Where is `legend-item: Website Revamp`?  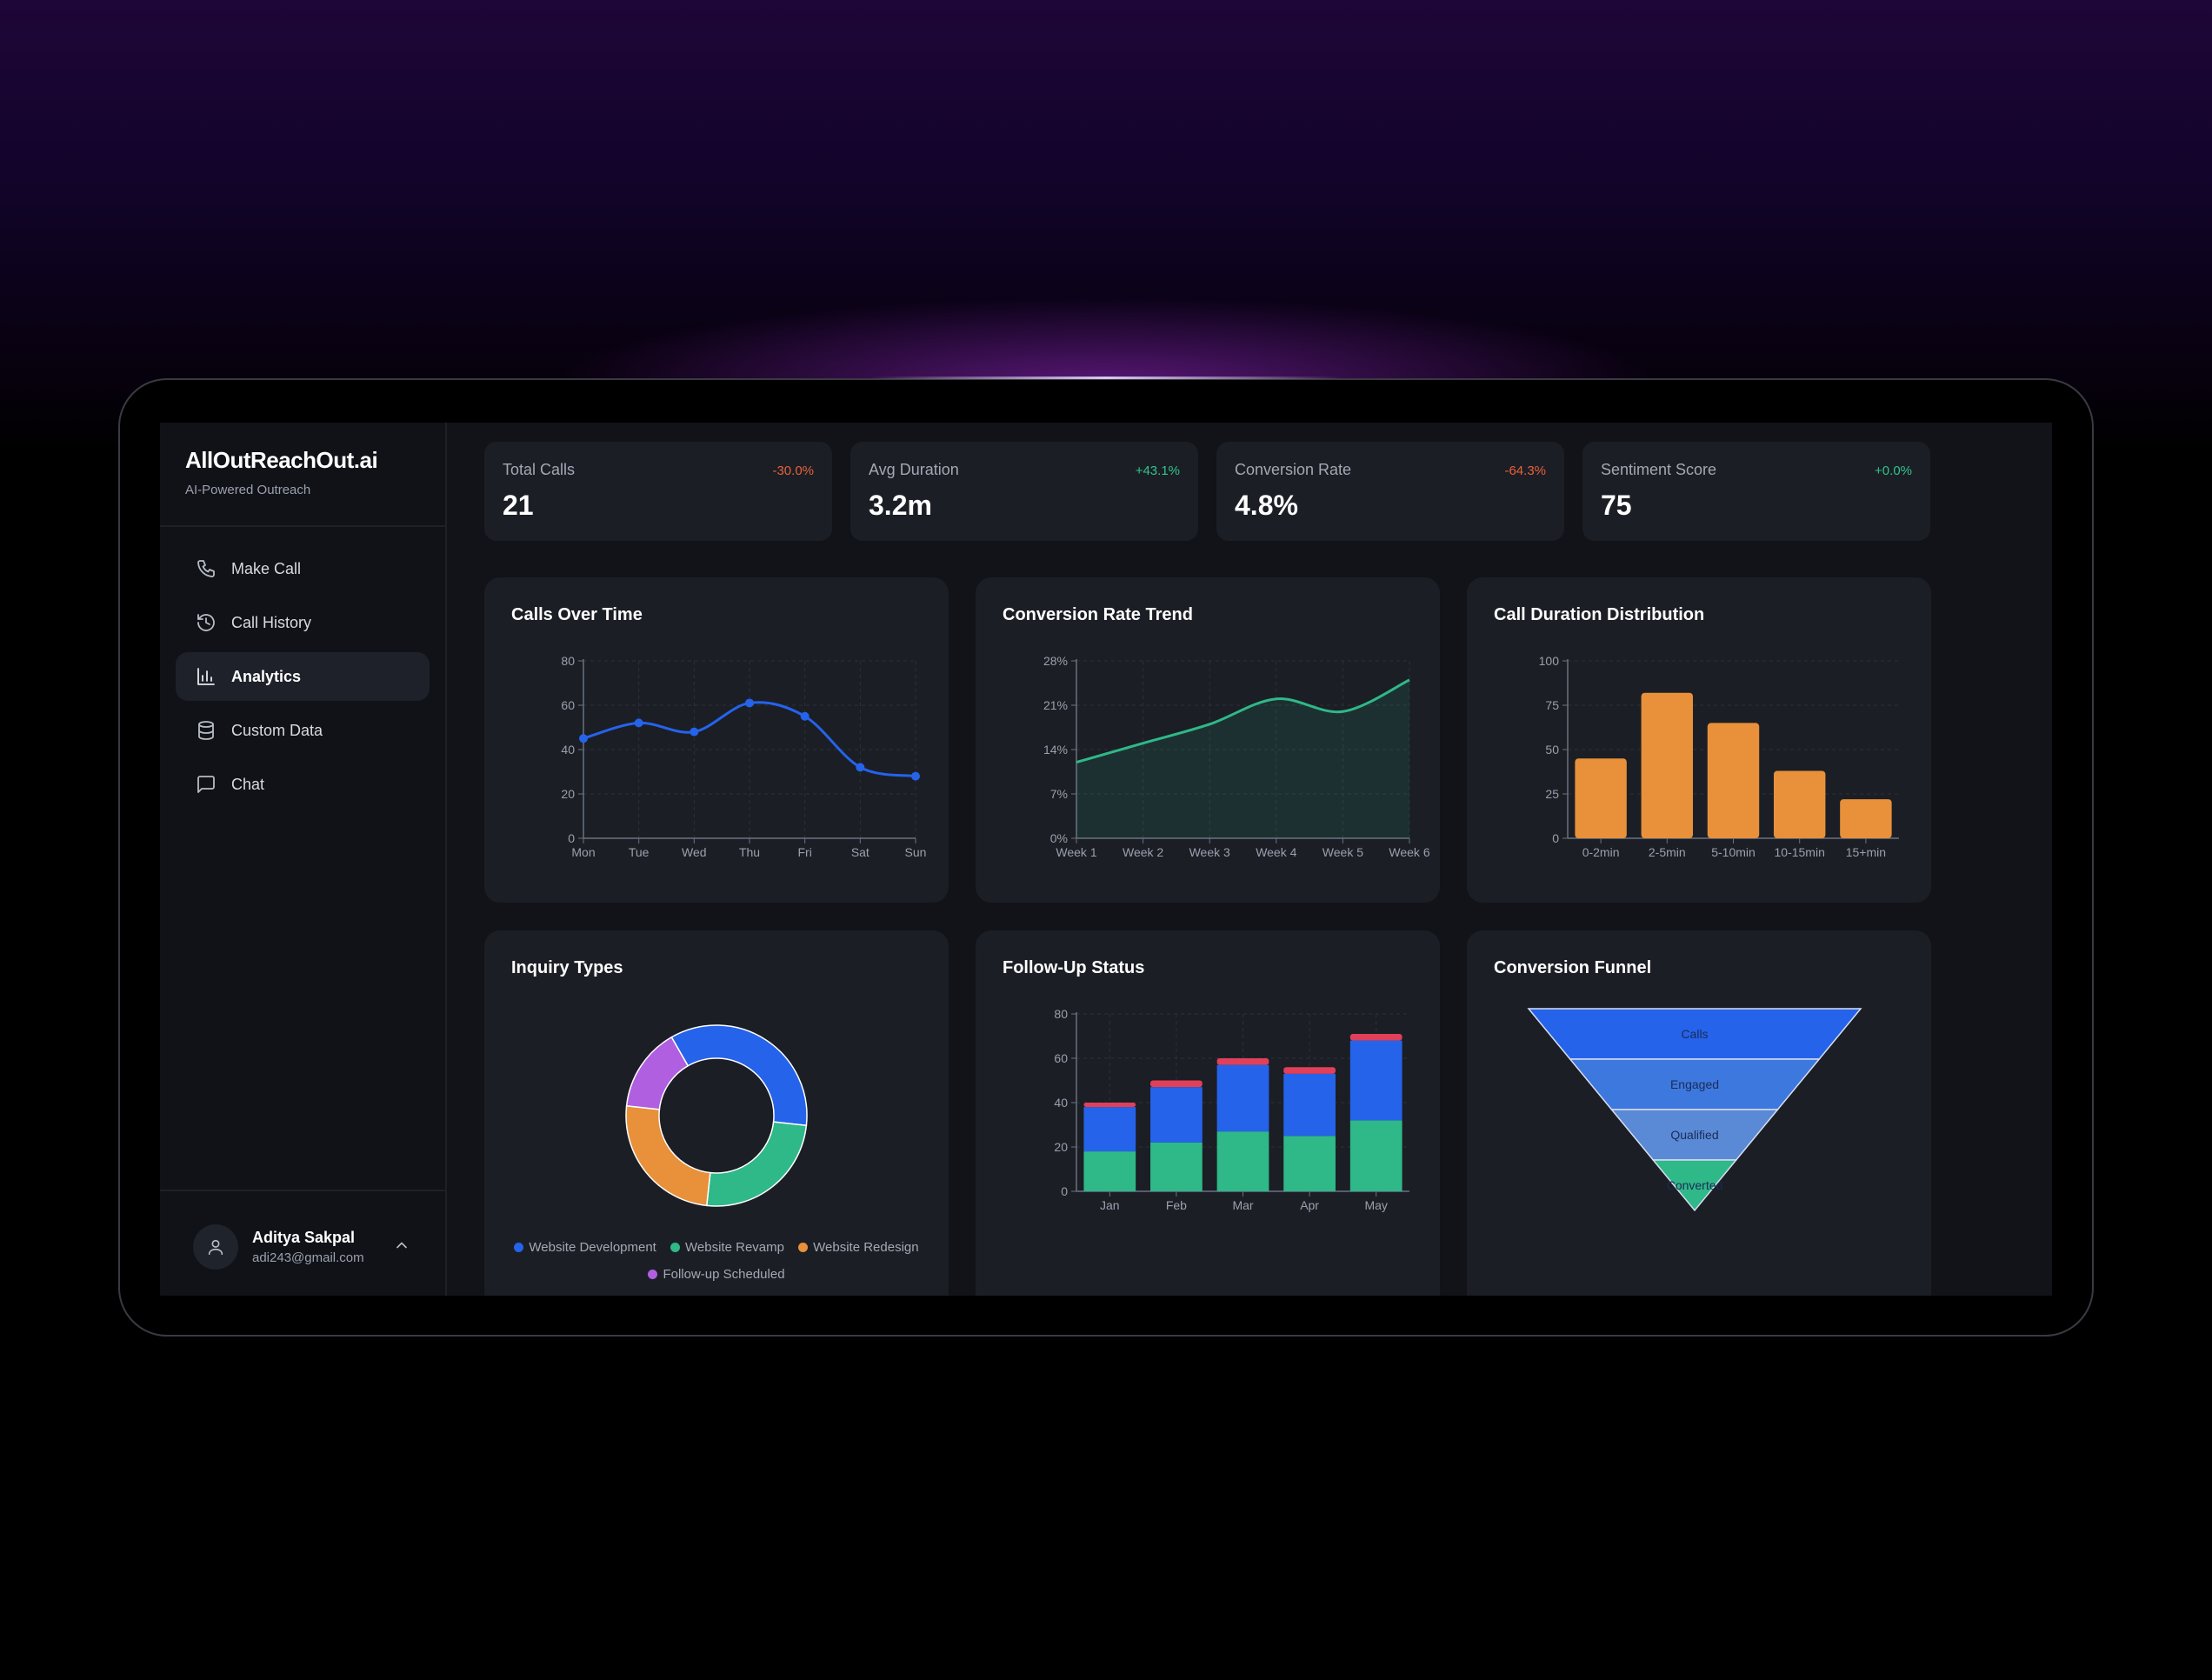
legend-item: Website Revamp is located at coordinates (727, 1247).